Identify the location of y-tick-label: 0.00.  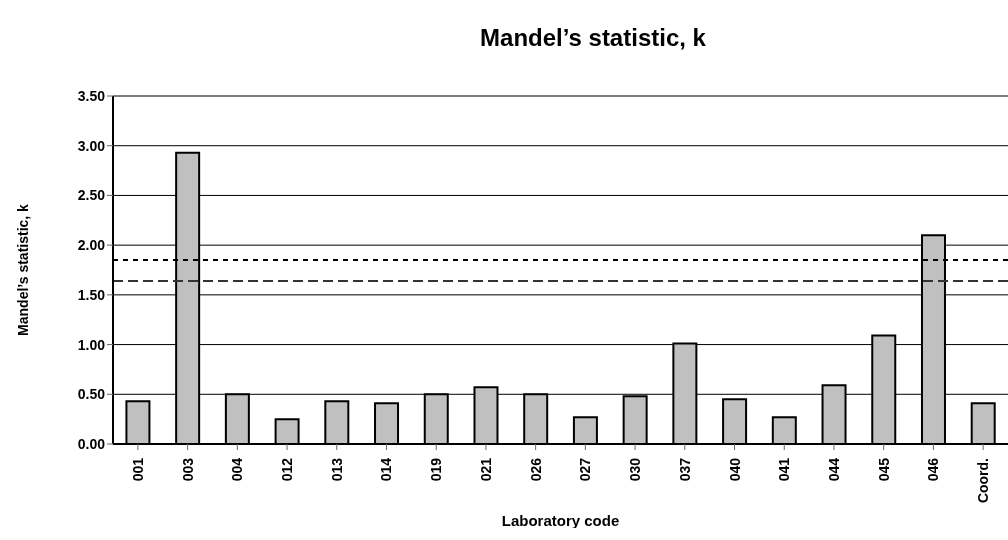
(91, 443).